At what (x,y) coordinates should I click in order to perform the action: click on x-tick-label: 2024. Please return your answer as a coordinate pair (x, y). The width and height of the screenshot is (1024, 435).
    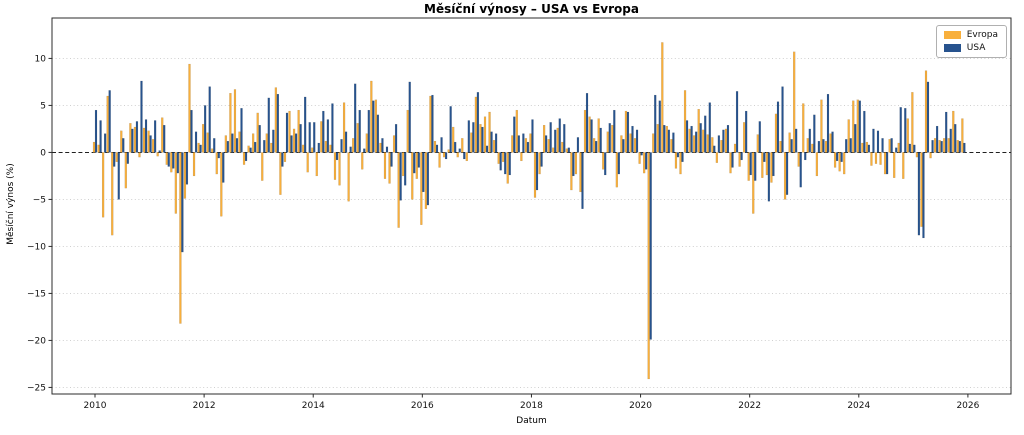
    Looking at the image, I should click on (858, 406).